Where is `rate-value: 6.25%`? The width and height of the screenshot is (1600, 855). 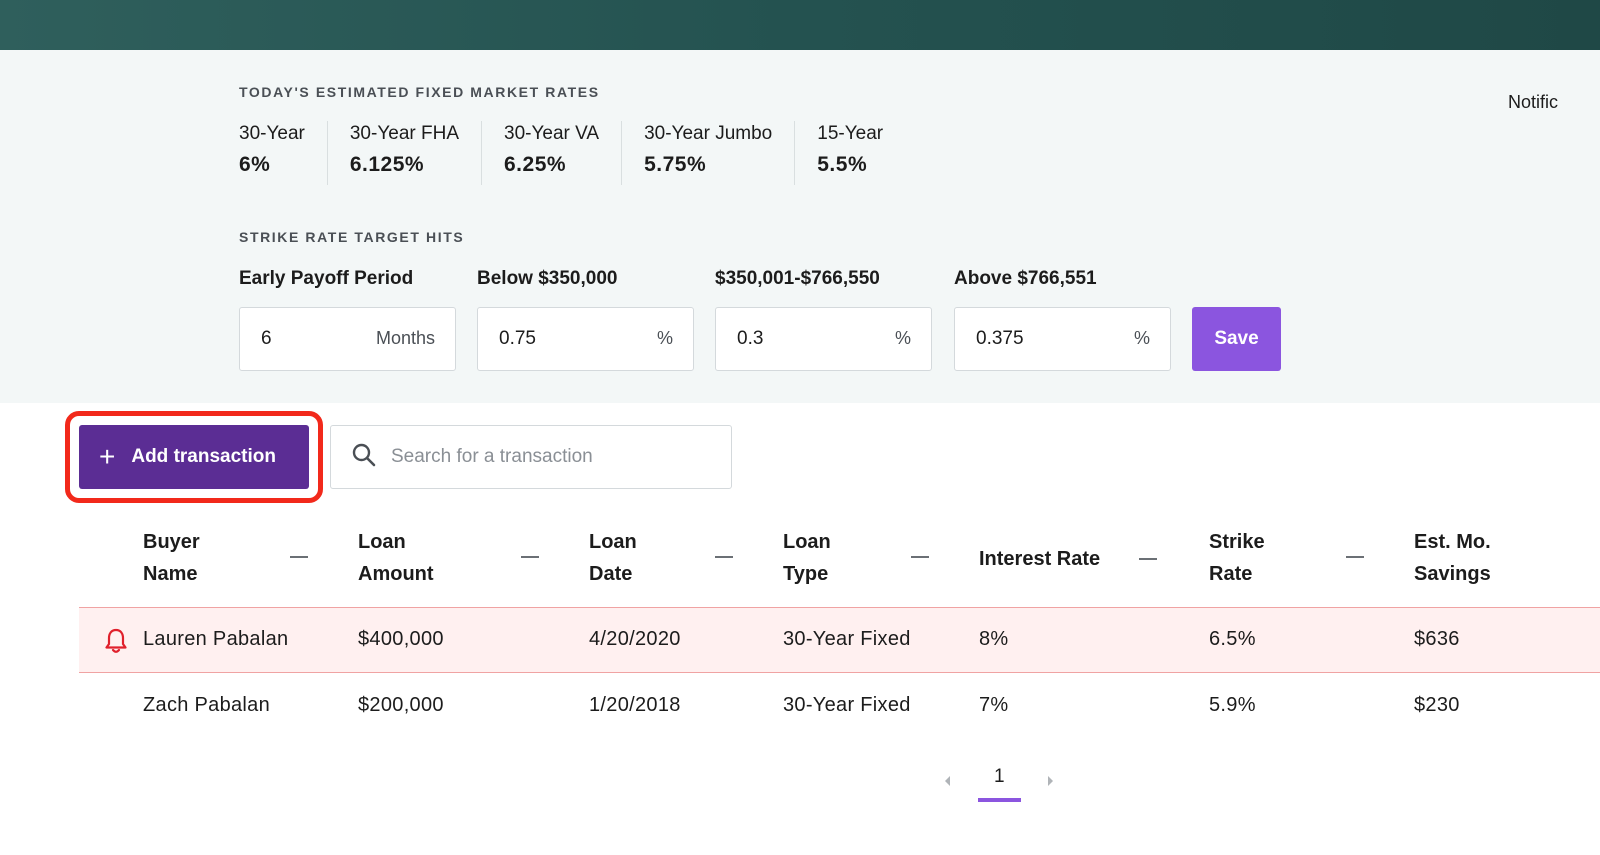
rate-value: 6.25% is located at coordinates (535, 164).